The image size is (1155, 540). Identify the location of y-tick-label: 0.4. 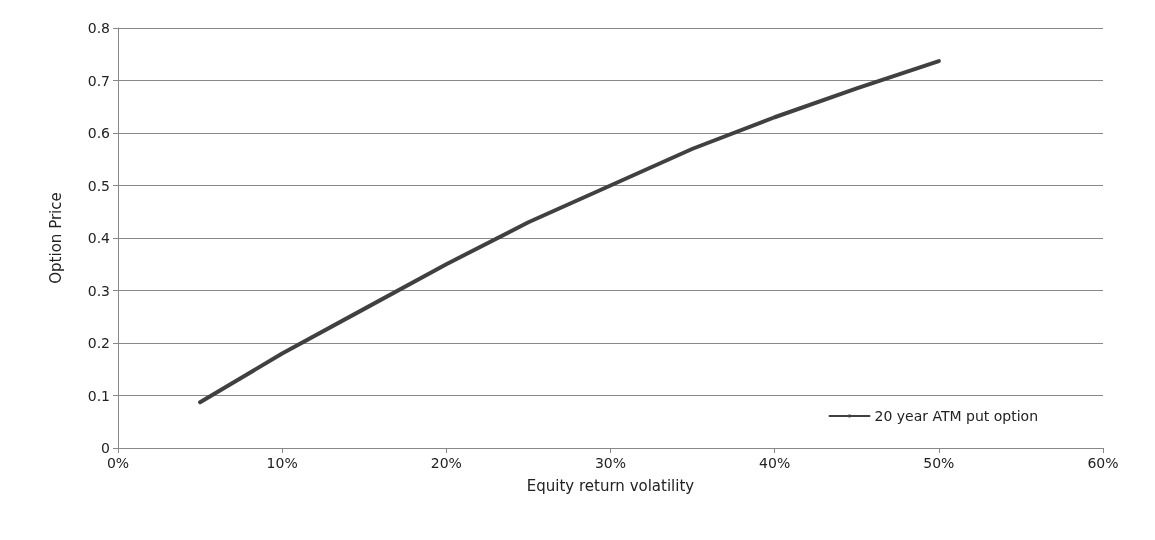
(99, 238).